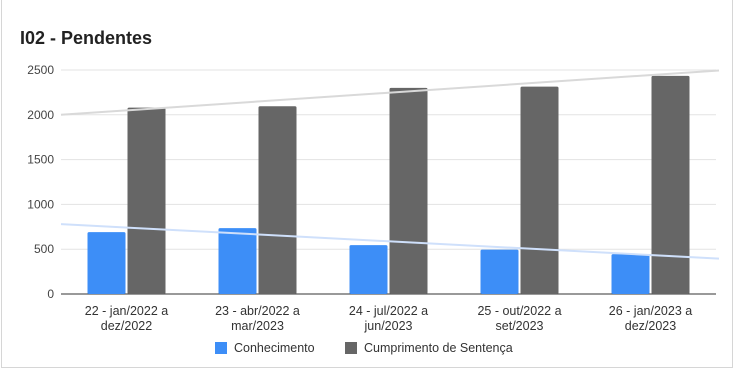 Image resolution: width=735 pixels, height=369 pixels. Describe the element at coordinates (126, 311) in the screenshot. I see `x-tick-label: 22 - jan/2022 a` at that location.